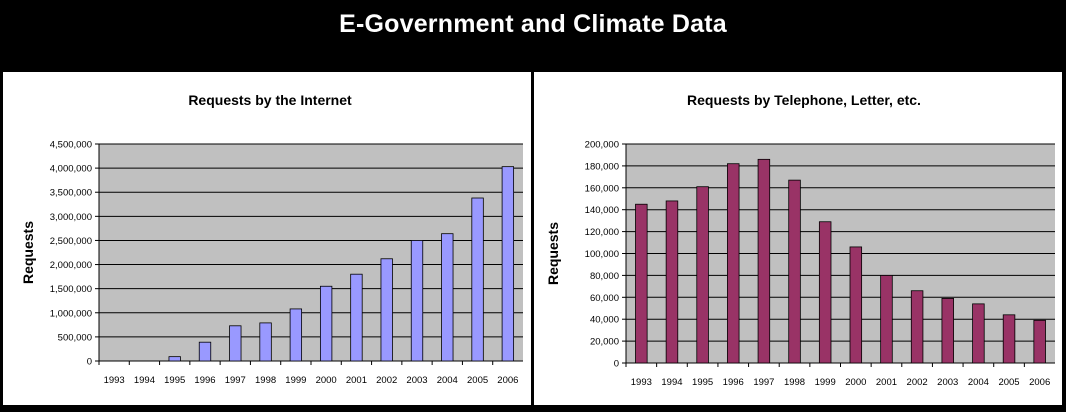 This screenshot has width=1066, height=412. I want to click on y-tick-label: 1,500,000, so click(71, 289).